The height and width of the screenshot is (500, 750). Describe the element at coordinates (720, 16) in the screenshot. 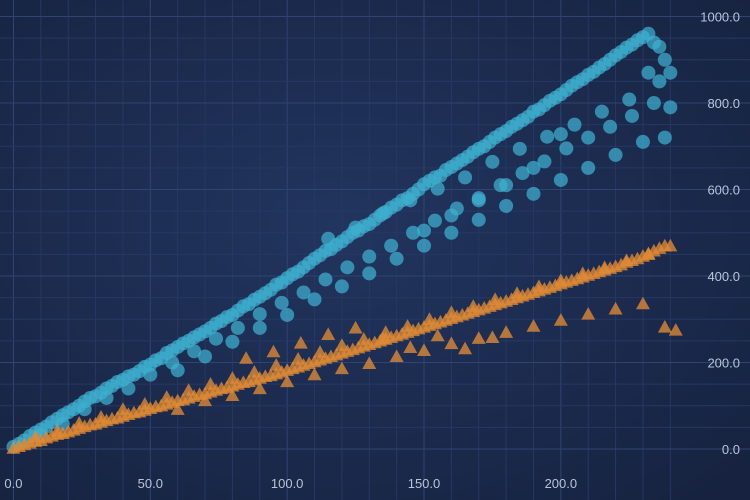

I see `y-tick-label: 1000.0` at that location.